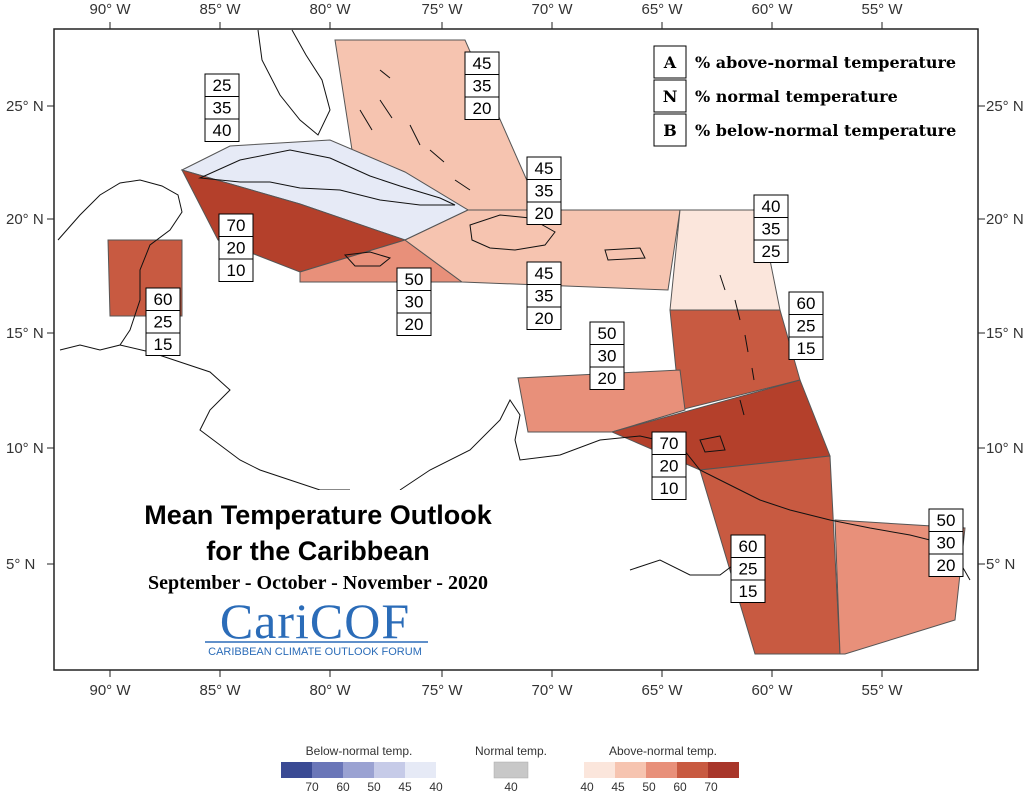 Image resolution: width=1030 pixels, height=791 pixels. I want to click on region-abc-islands, so click(601, 401).